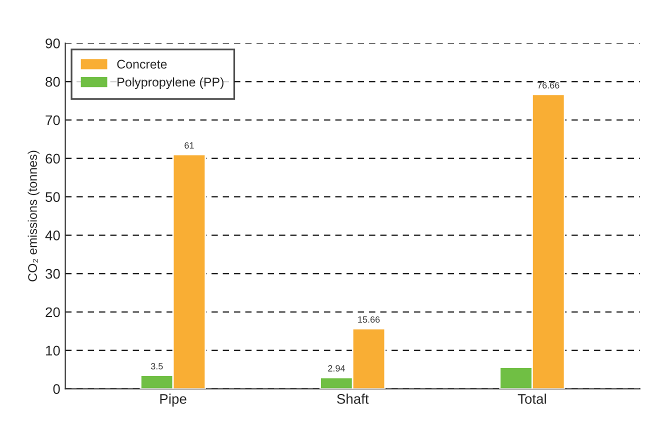  I want to click on y-tick-label: 70, so click(53, 120).